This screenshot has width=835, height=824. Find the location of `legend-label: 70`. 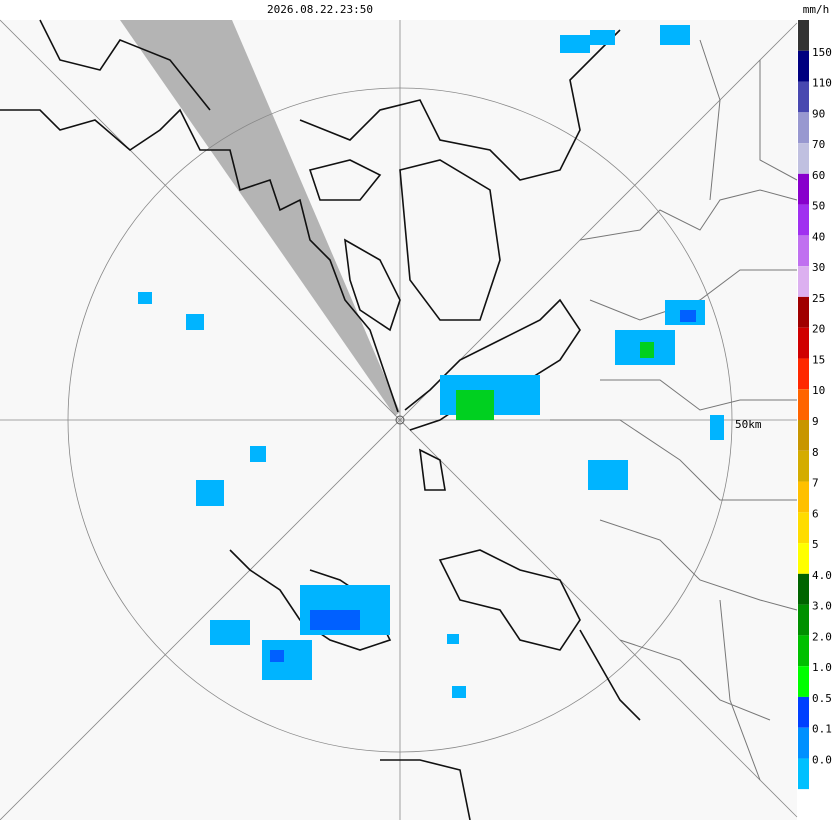

legend-label: 70 is located at coordinates (818, 144).